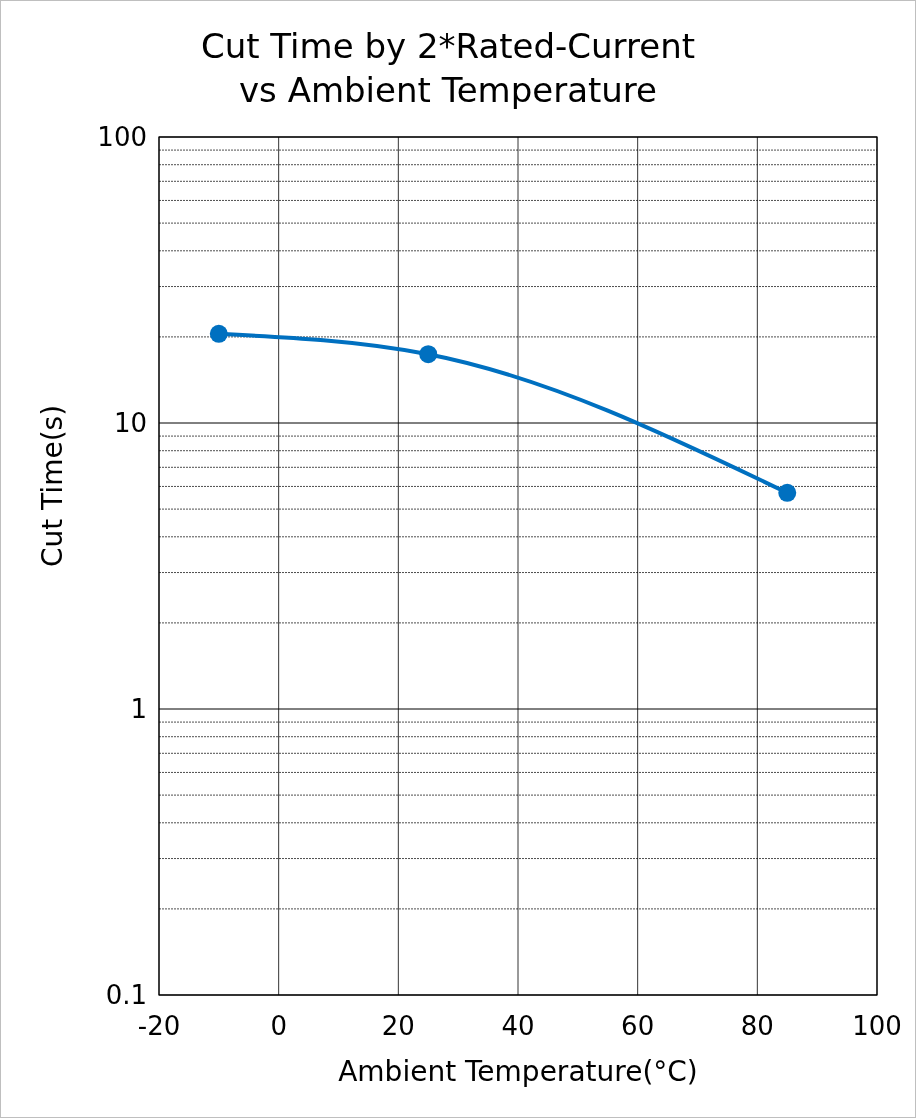  Describe the element at coordinates (52, 486) in the screenshot. I see `y-axis-title: Cut Time(s)` at that location.